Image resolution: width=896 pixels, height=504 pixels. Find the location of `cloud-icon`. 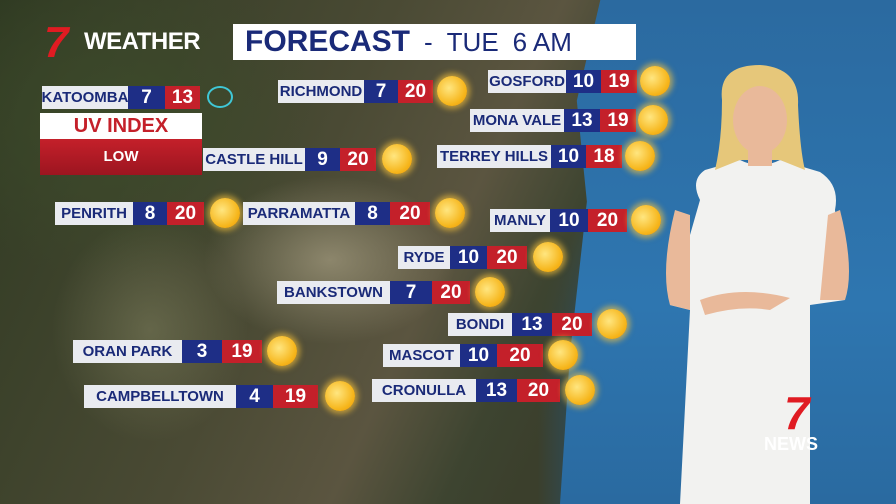

cloud-icon is located at coordinates (220, 97).